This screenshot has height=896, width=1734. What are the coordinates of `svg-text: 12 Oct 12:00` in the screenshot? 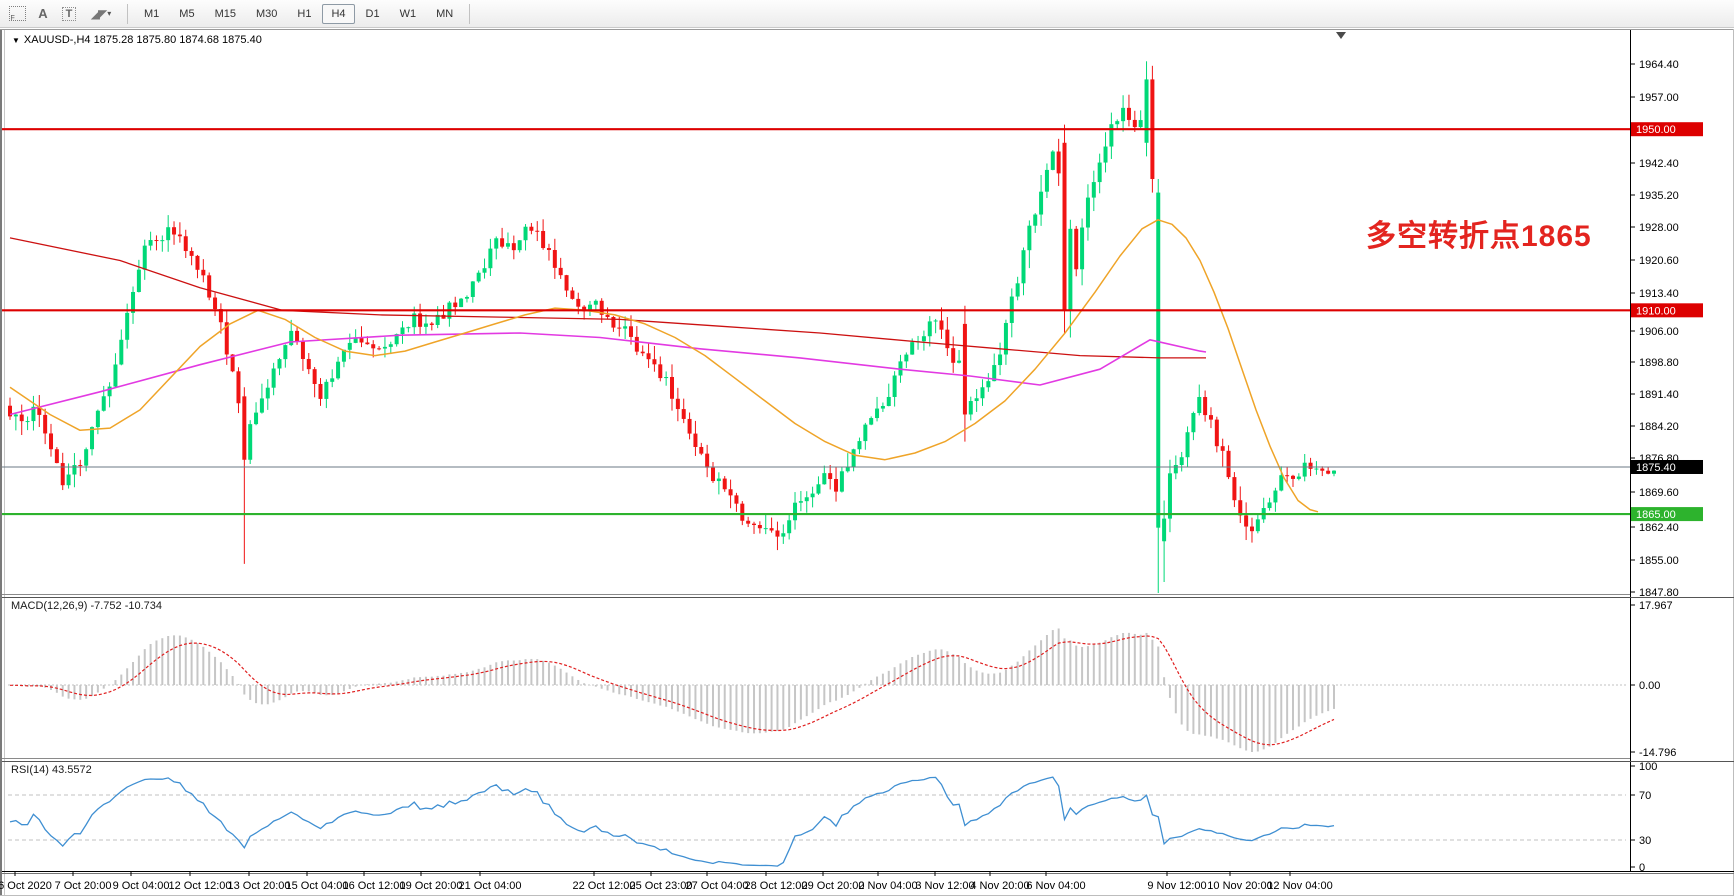 It's located at (200, 886).